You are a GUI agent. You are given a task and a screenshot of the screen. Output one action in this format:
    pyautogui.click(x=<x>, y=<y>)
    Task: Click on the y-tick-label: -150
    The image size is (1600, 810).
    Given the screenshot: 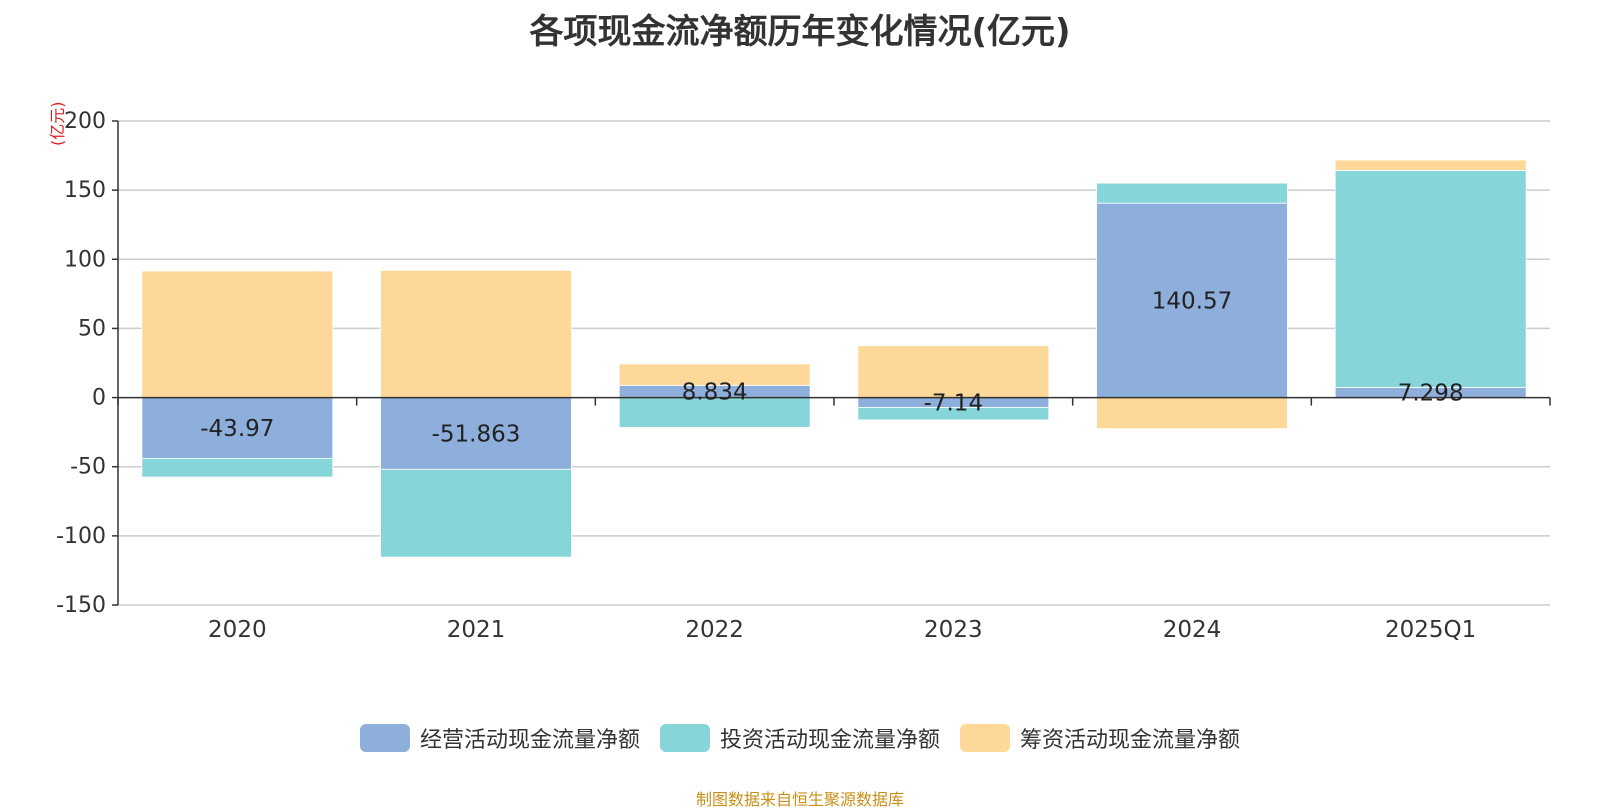 What is the action you would take?
    pyautogui.click(x=81, y=605)
    